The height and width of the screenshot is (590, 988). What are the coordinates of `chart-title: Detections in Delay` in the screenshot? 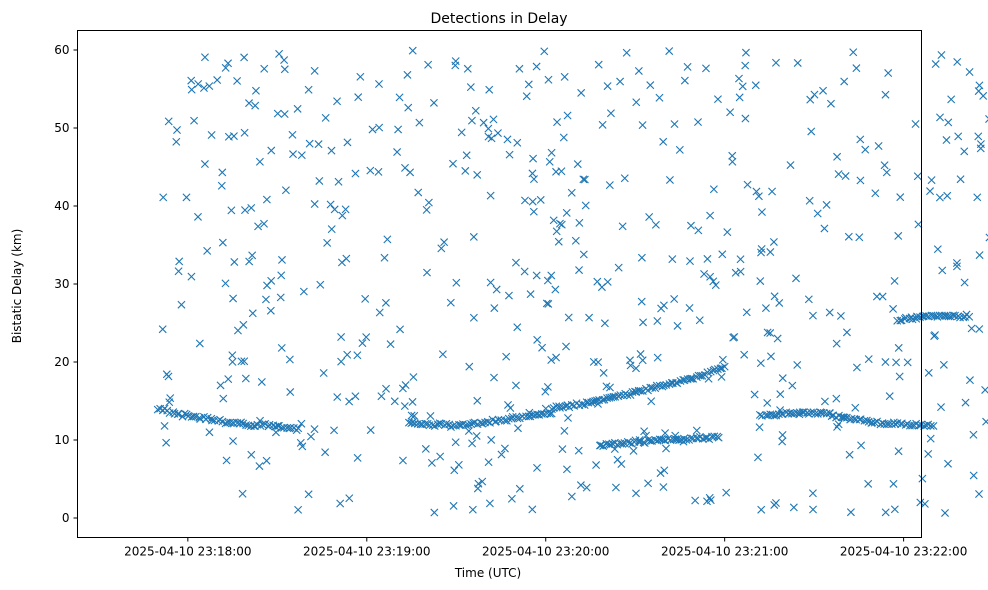 It's located at (498, 19).